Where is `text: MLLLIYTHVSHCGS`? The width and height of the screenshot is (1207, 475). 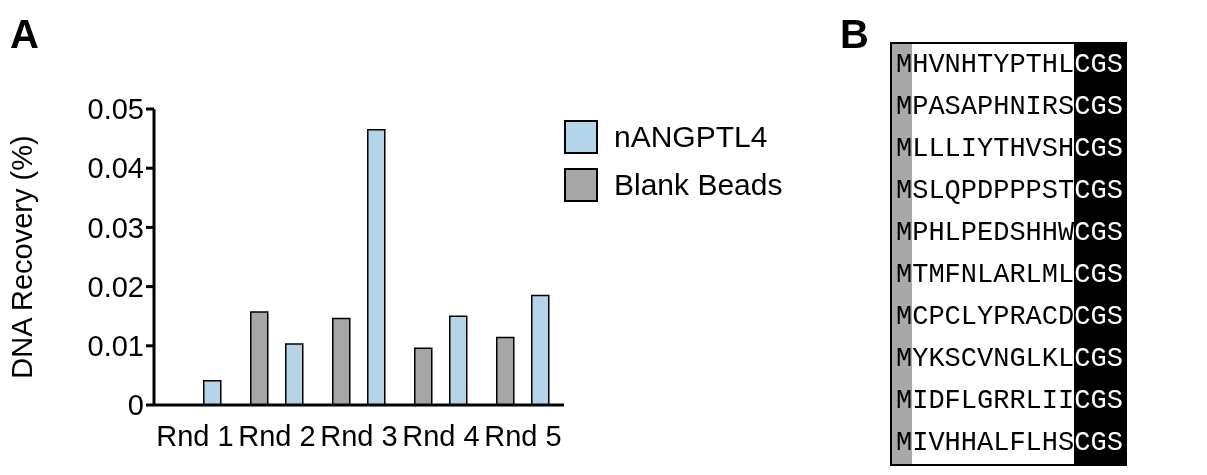 text: MLLLIYTHVSHCGS is located at coordinates (1009, 149).